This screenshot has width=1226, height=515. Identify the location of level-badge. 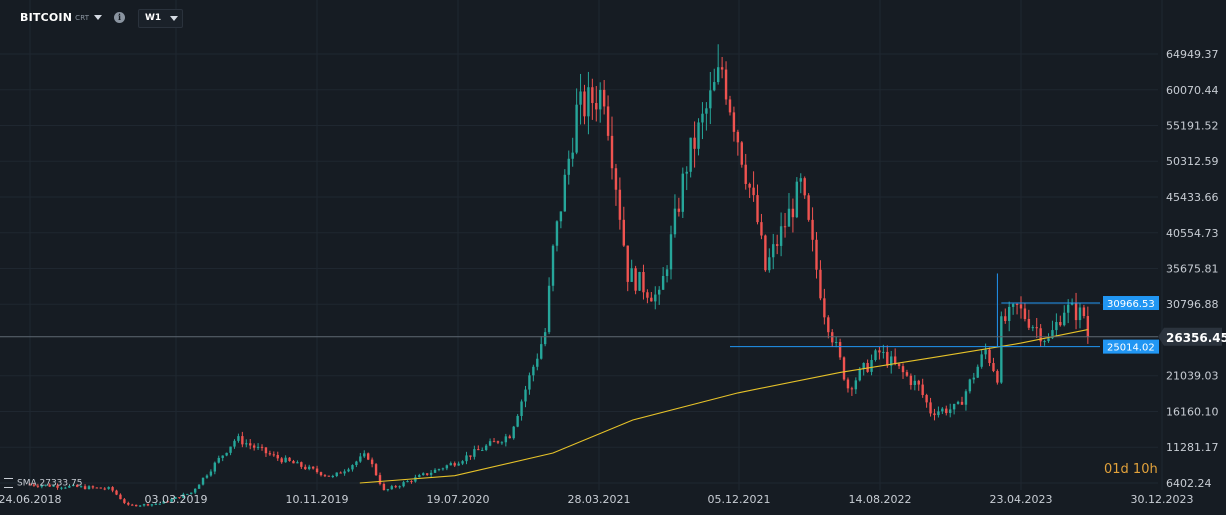
(1131, 346).